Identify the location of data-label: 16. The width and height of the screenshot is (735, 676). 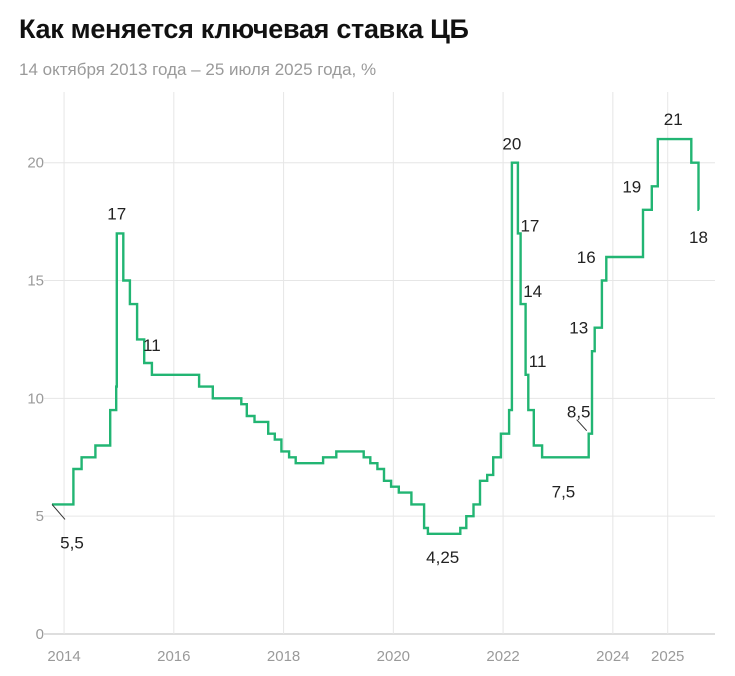
(586, 257).